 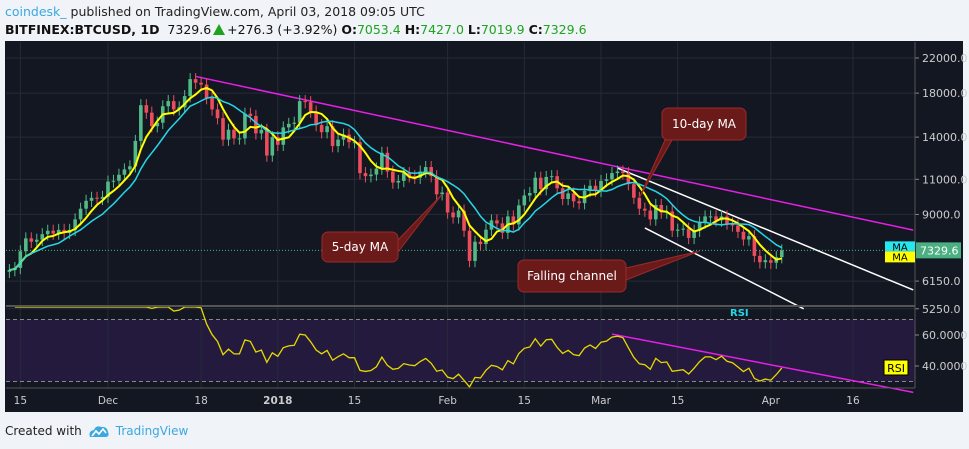 What do you see at coordinates (189, 29) in the screenshot?
I see `last-price: 7329.6` at bounding box center [189, 29].